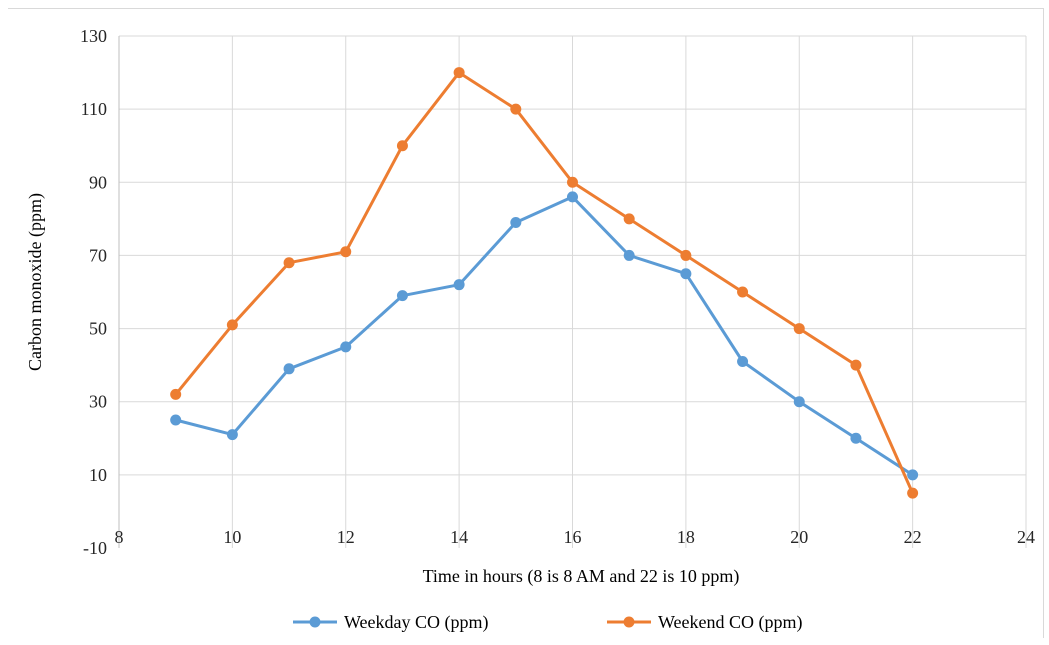  What do you see at coordinates (119, 537) in the screenshot?
I see `x-tick-label: 8` at bounding box center [119, 537].